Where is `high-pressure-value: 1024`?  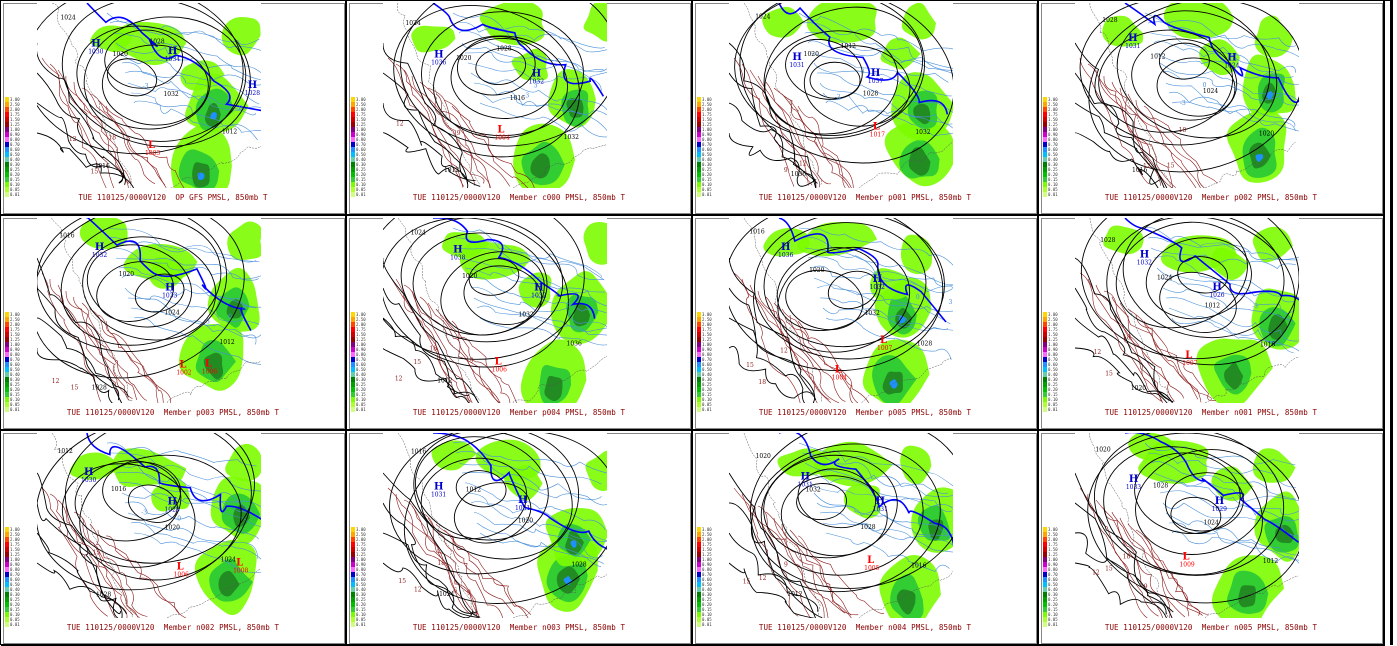 high-pressure-value: 1024 is located at coordinates (1231, 65).